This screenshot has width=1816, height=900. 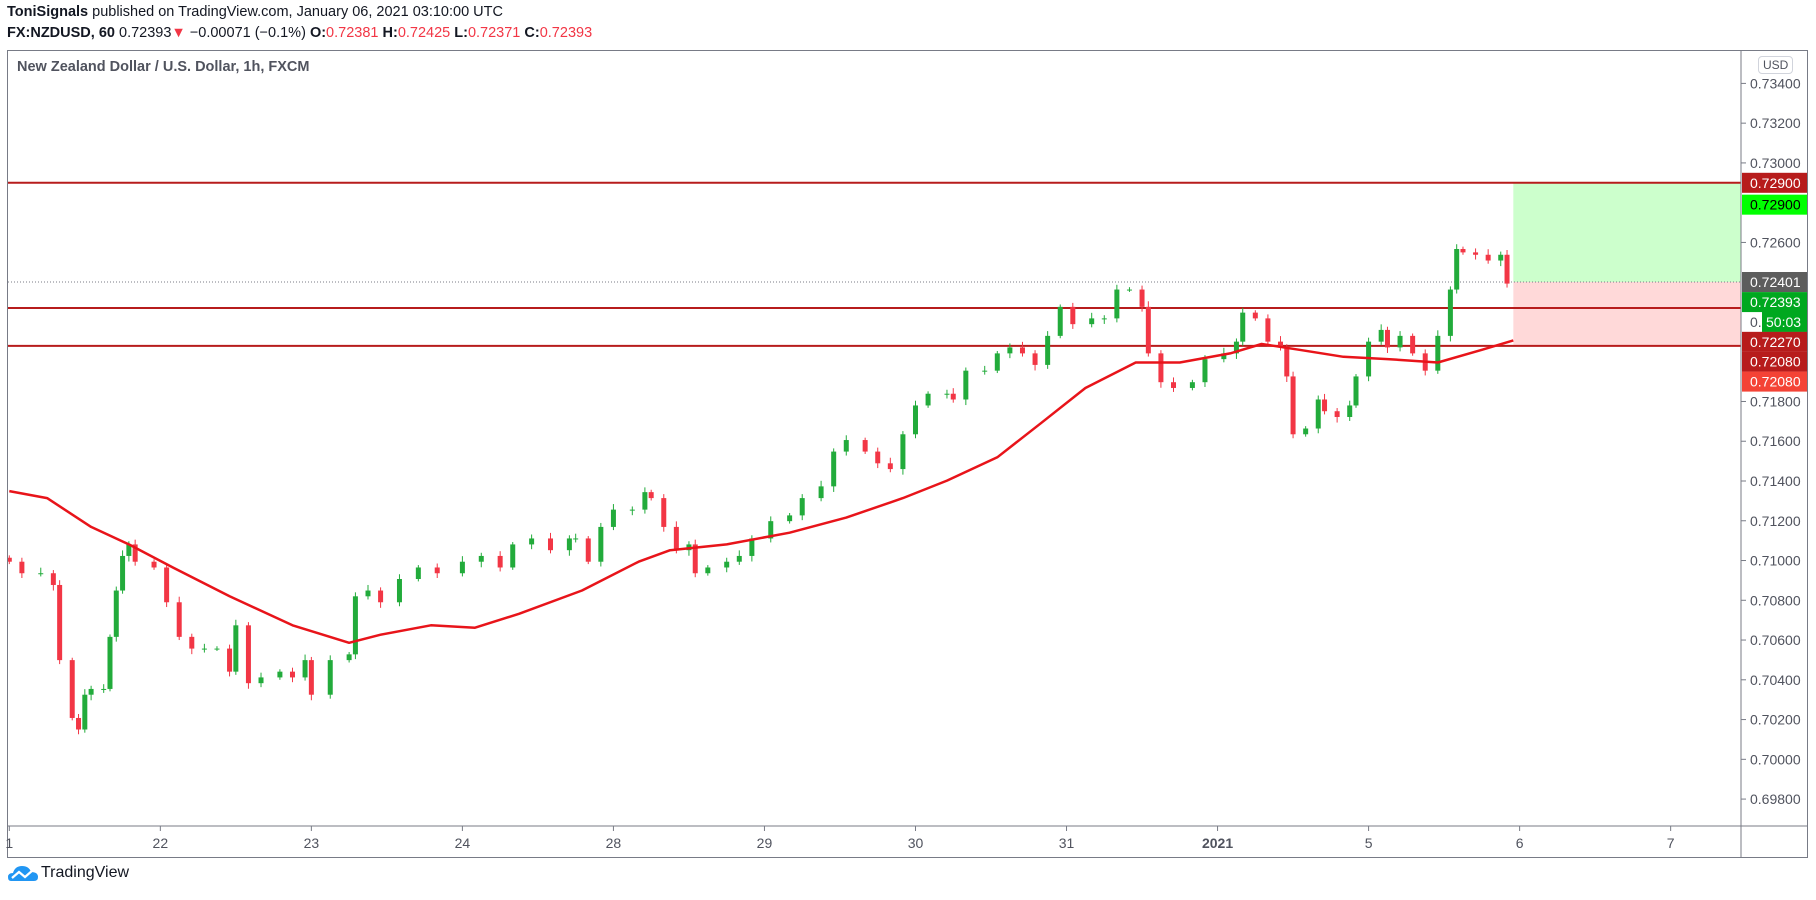 I want to click on down-arrow-icon: ▼, so click(x=178, y=33).